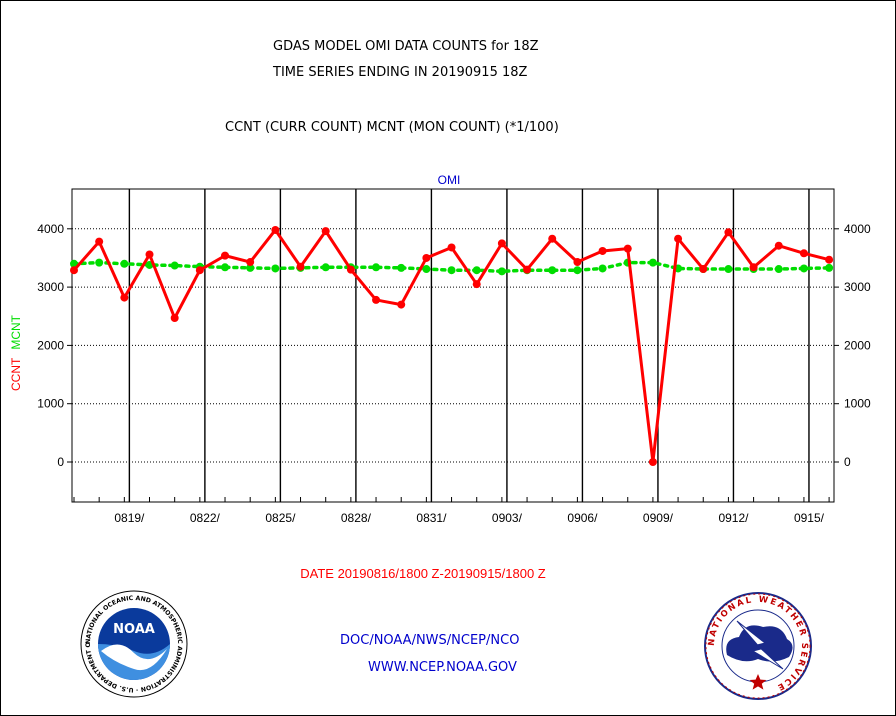 The image size is (896, 716). Describe the element at coordinates (857, 345) in the screenshot. I see `y-tick-label-right: 2000` at that location.